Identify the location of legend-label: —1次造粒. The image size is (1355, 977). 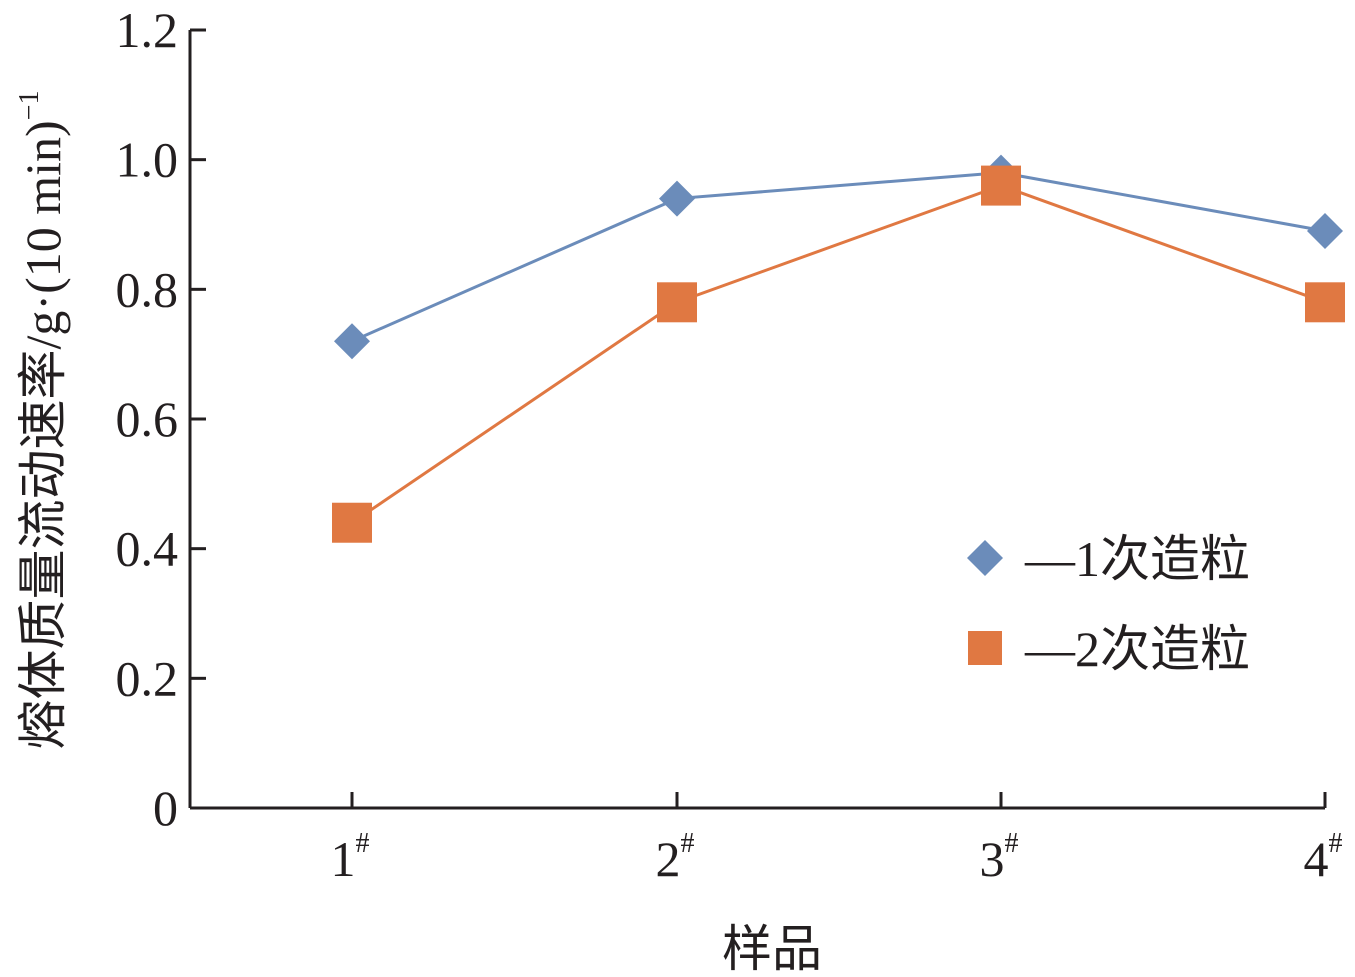
(1137, 559).